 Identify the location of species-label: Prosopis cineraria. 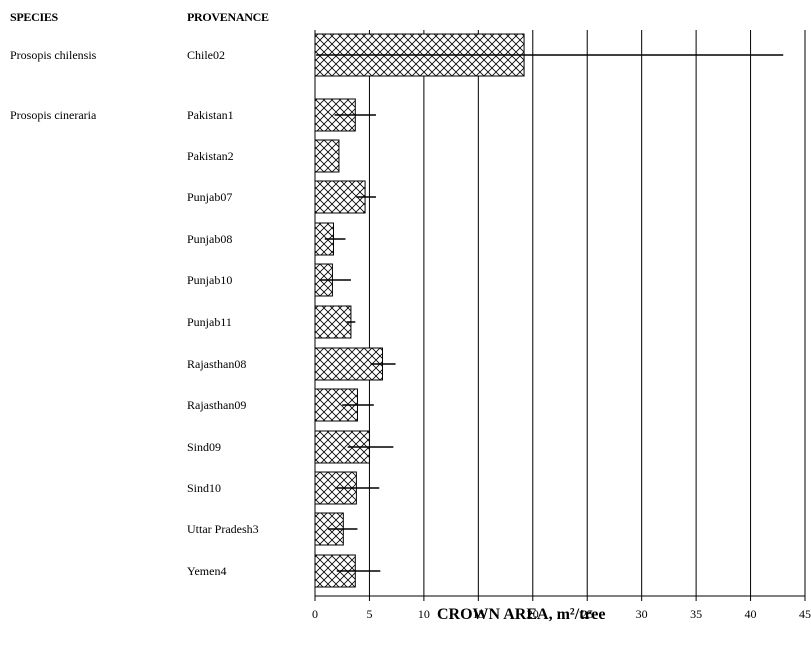
(53, 115).